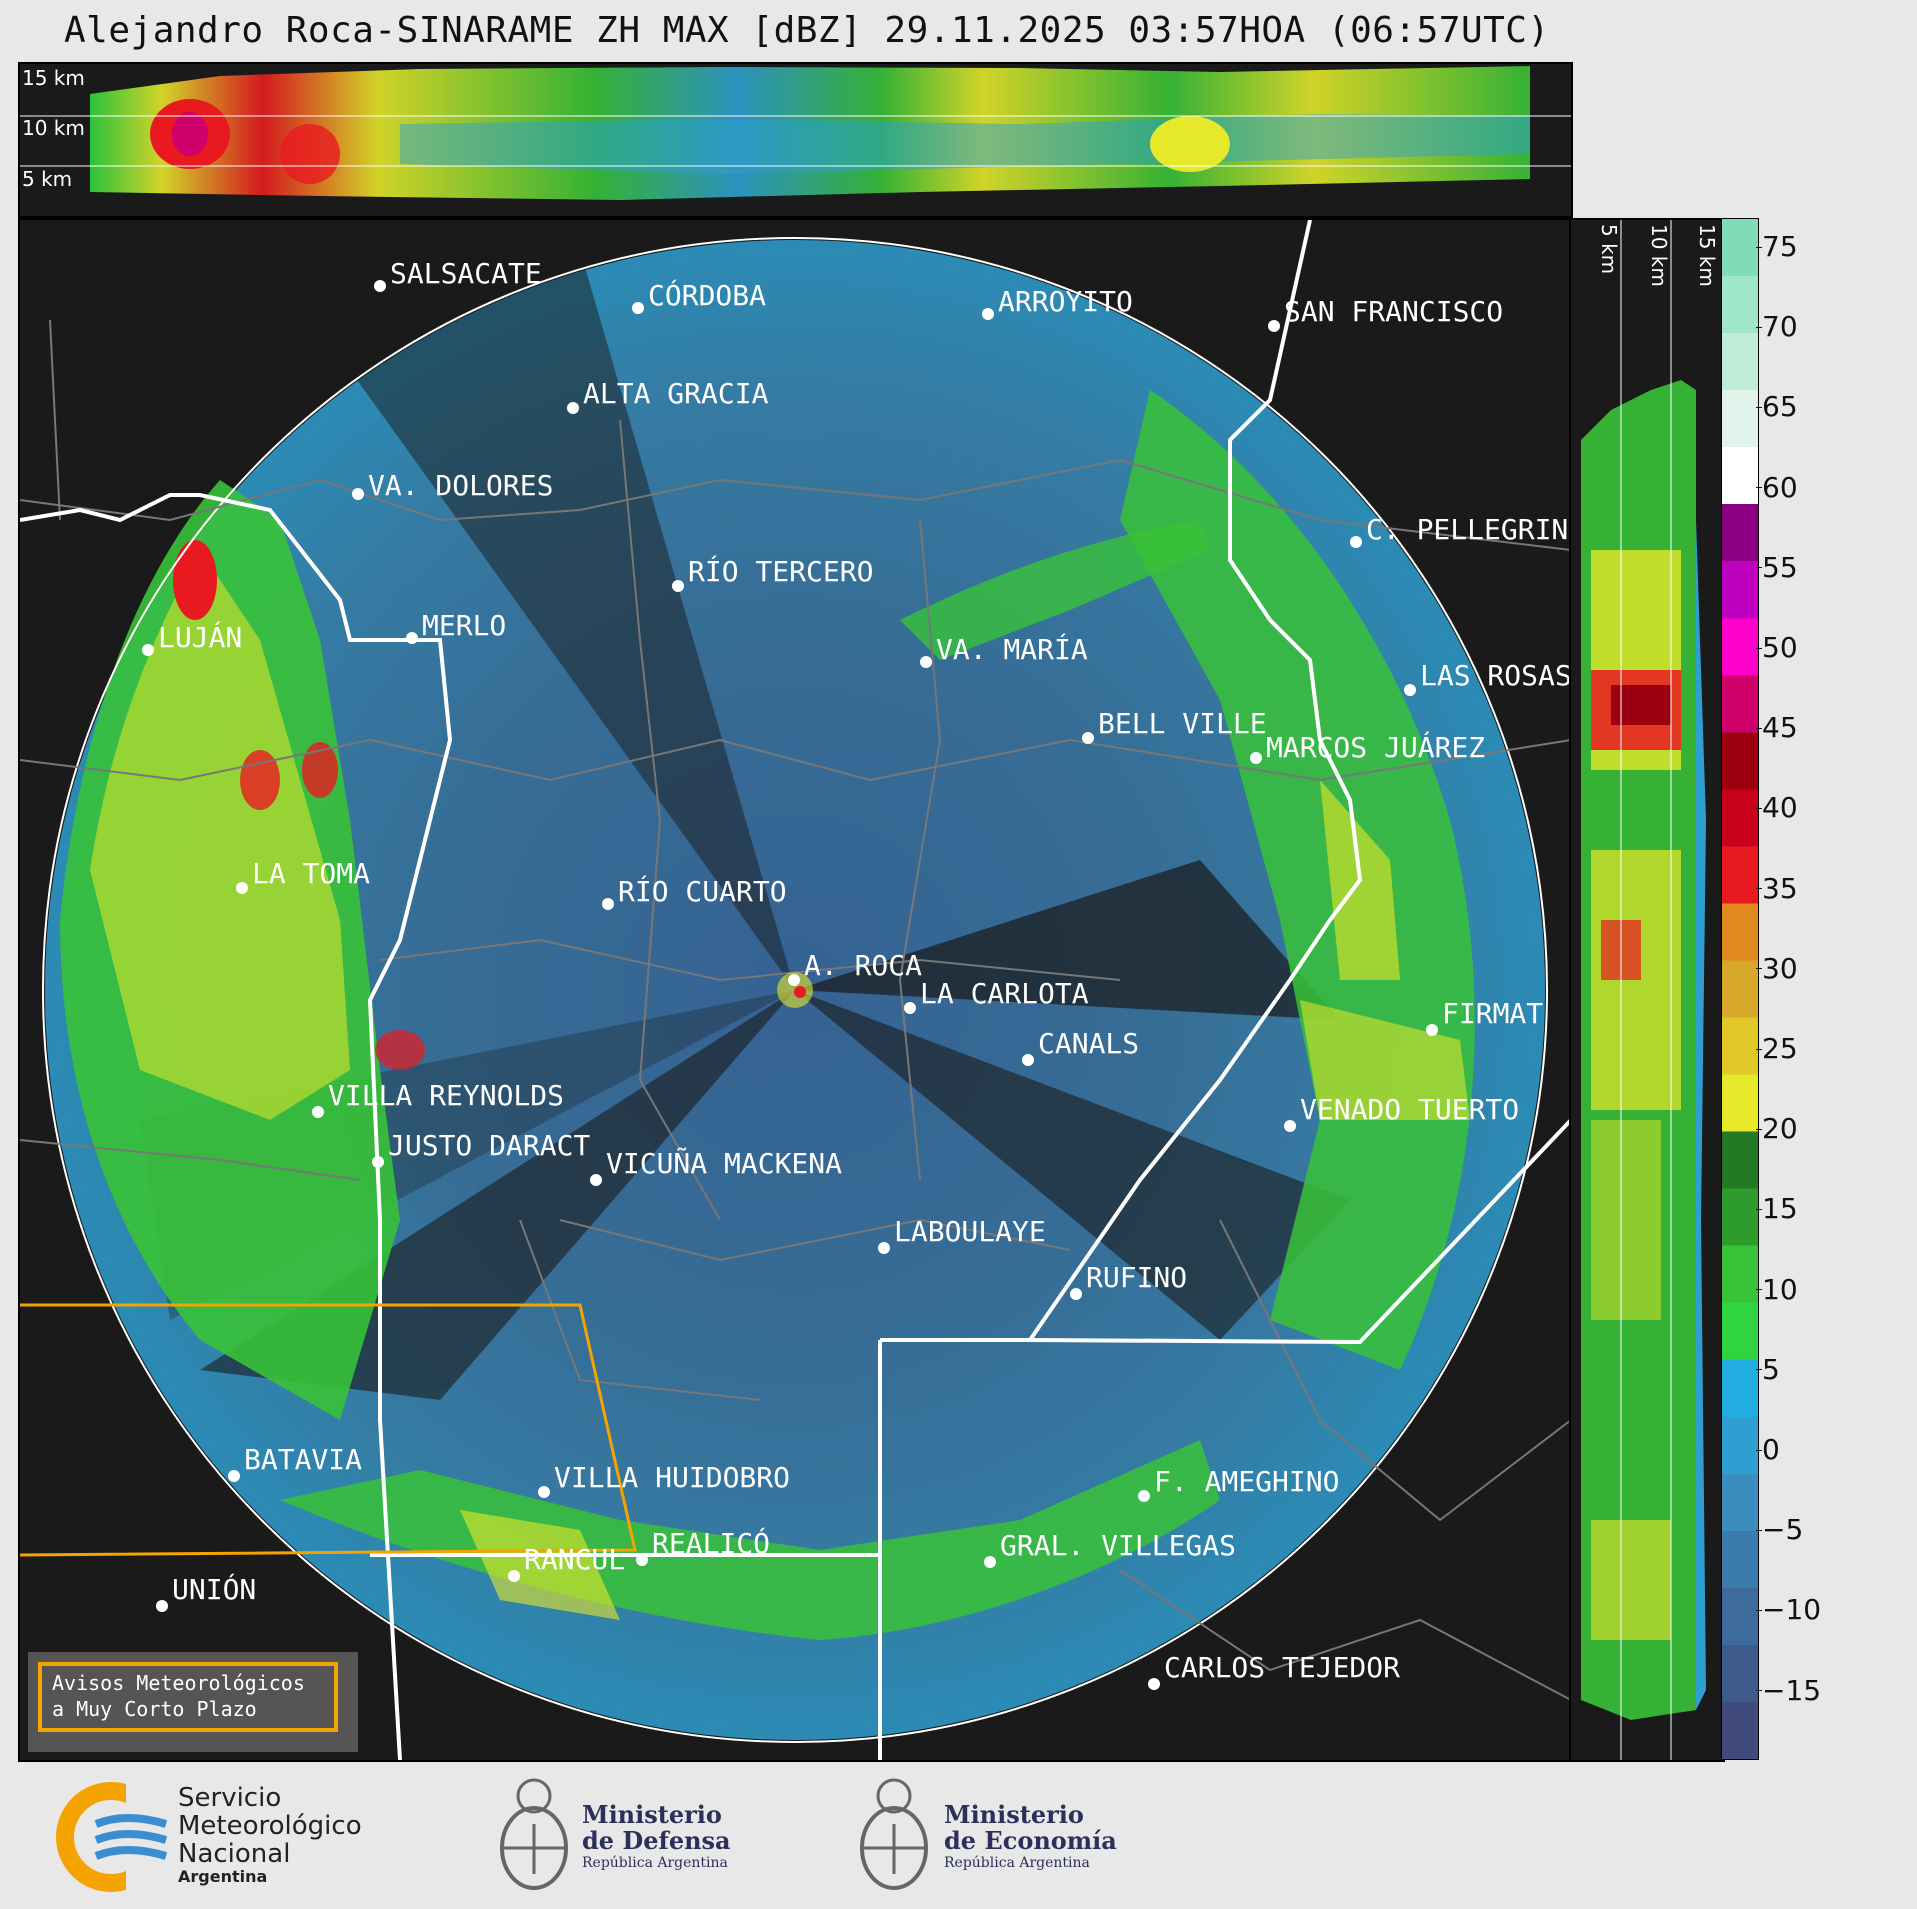  Describe the element at coordinates (1659, 255) in the screenshot. I see `side-altitude-label-10km: 10 km` at that location.